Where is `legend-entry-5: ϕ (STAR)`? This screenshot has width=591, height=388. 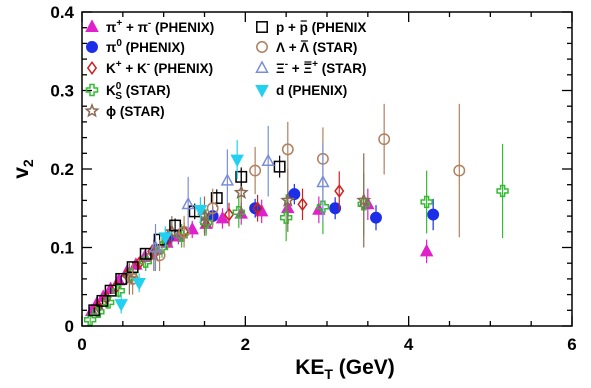 legend-entry-5: ϕ (STAR) is located at coordinates (124, 110).